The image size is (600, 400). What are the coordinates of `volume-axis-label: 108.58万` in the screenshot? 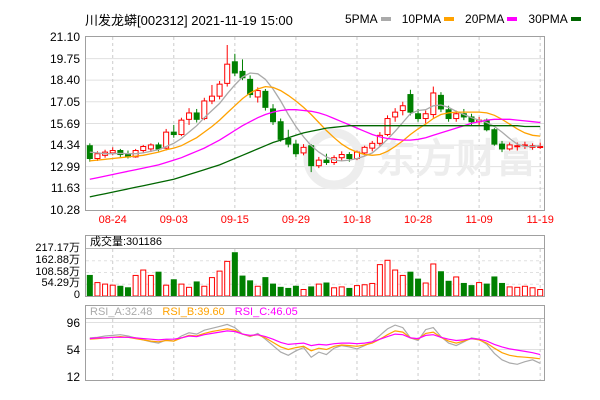 It's located at (57, 271).